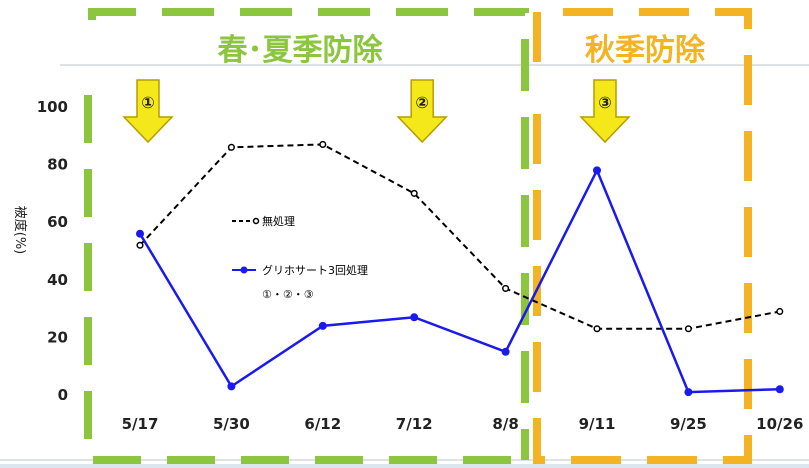 This screenshot has height=468, width=809. I want to click on y-tick-label: 60, so click(57, 222).